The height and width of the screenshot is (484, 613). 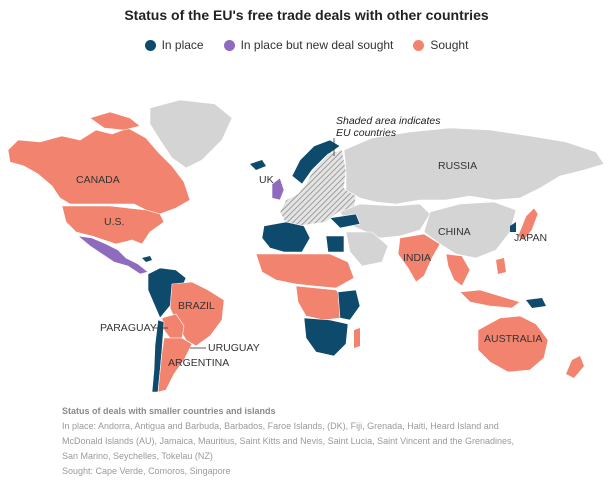 I want to click on country-south-korea, so click(x=513, y=227).